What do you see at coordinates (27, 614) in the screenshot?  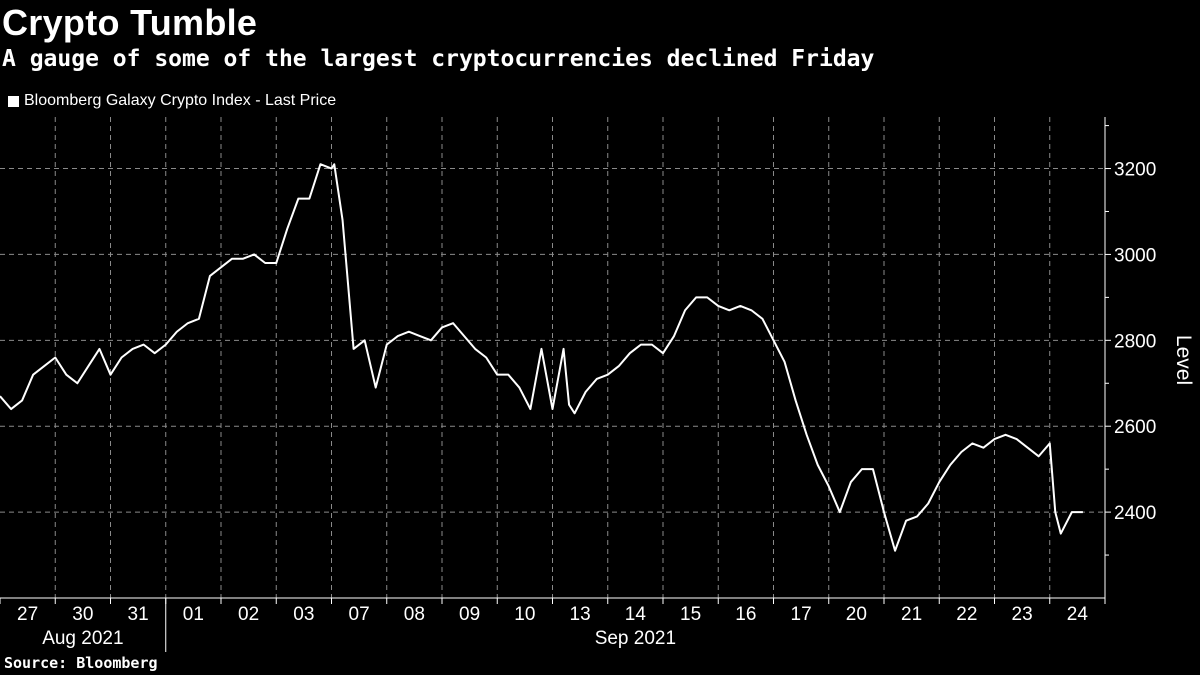 I see `x-tick-label: 27` at bounding box center [27, 614].